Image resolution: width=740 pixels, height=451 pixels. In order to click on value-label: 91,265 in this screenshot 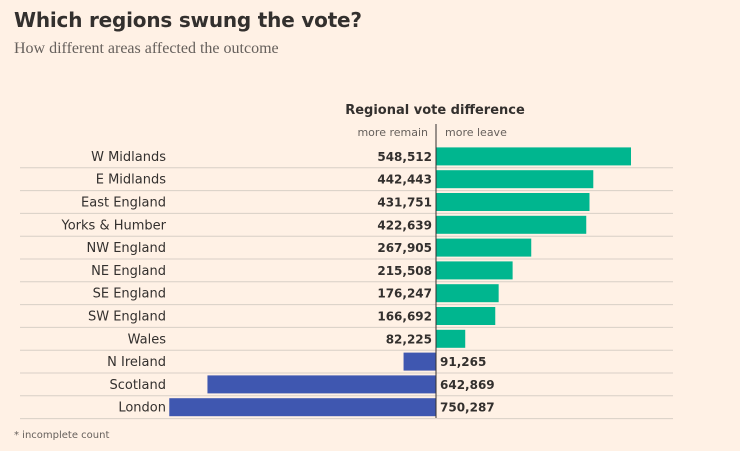, I will do `click(463, 362)`.